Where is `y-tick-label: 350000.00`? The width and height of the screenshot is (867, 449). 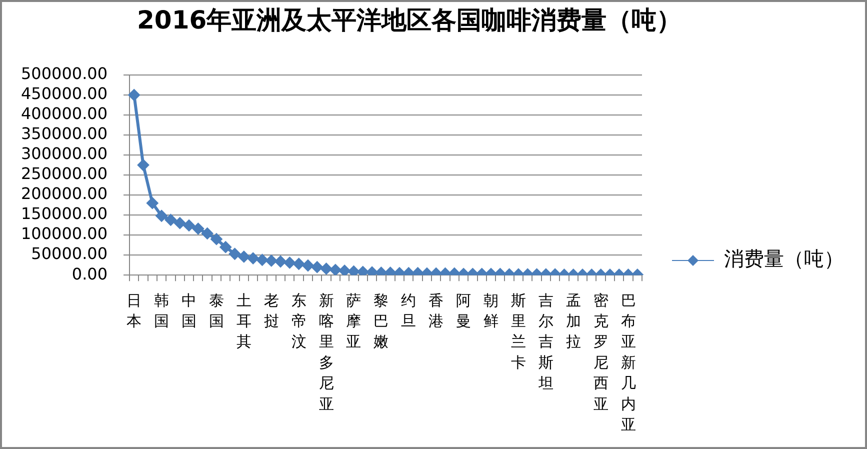 y-tick-label: 350000.00 is located at coordinates (64, 134).